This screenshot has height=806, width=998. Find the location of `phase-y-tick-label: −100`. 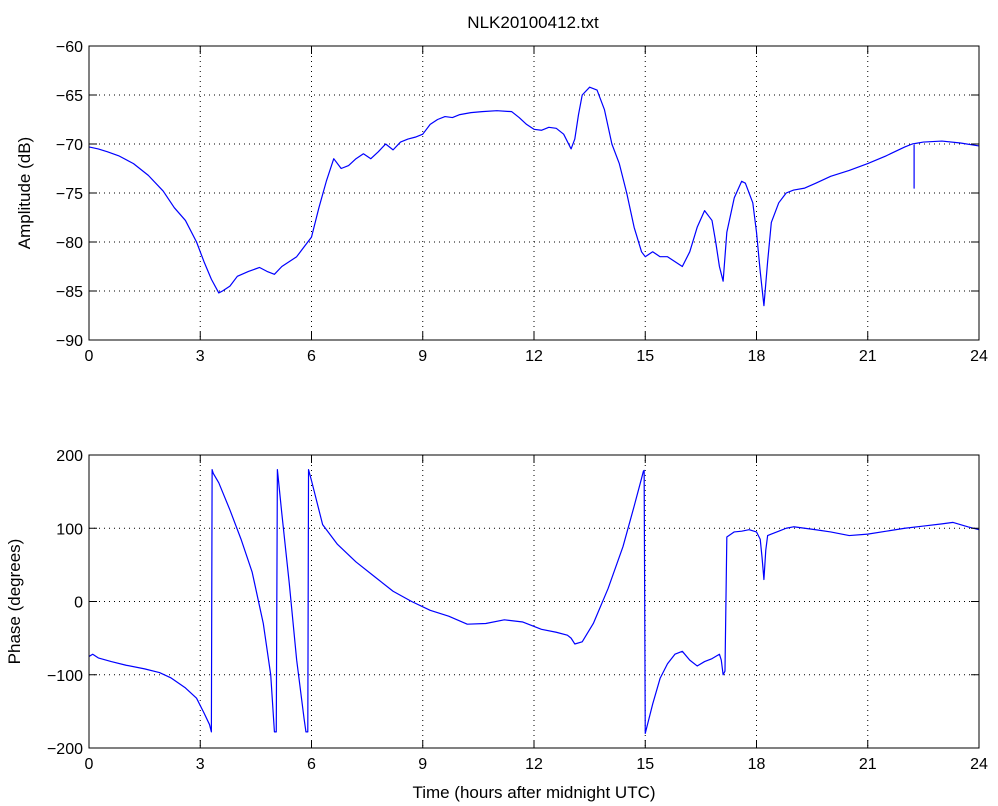

phase-y-tick-label: −100 is located at coordinates (65, 676).